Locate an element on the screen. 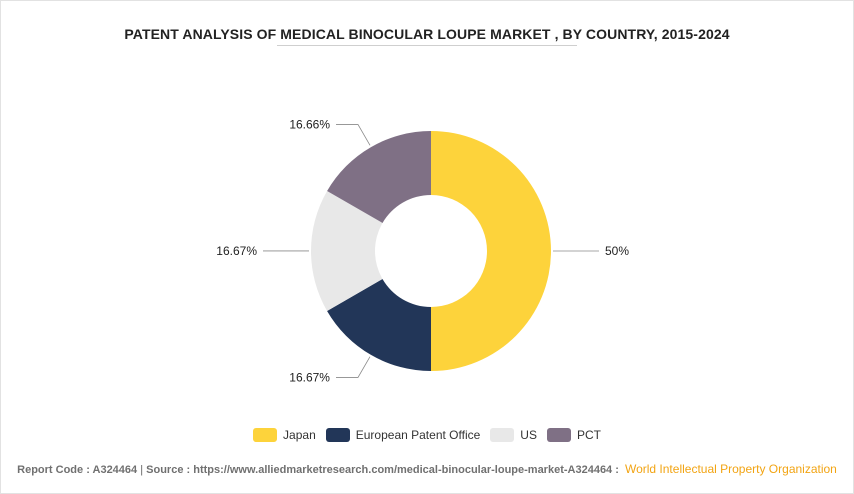  legend-swatch-japan is located at coordinates (265, 435).